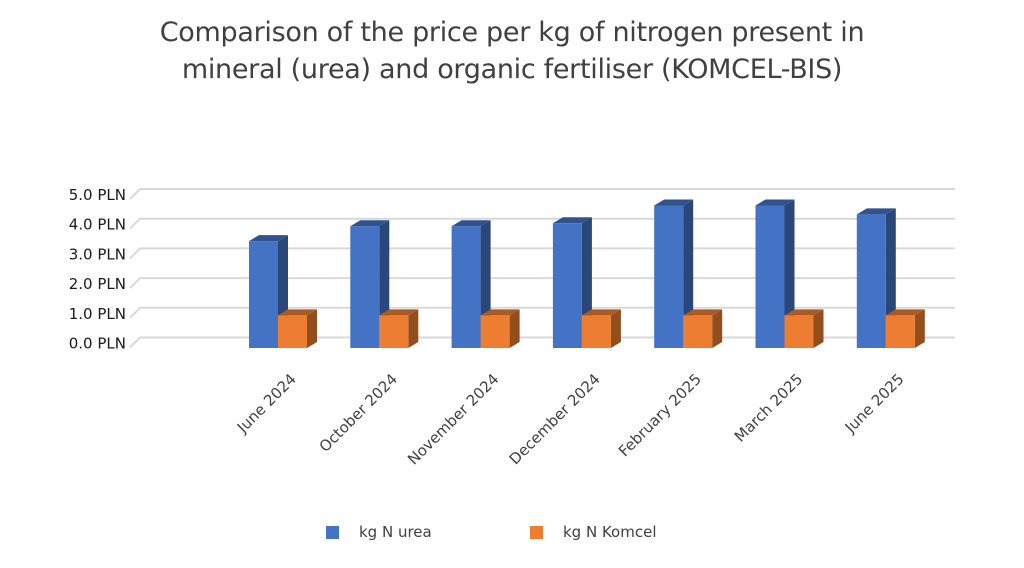 This screenshot has height=568, width=1024. What do you see at coordinates (660, 415) in the screenshot?
I see `x-tick-label: February 2025` at bounding box center [660, 415].